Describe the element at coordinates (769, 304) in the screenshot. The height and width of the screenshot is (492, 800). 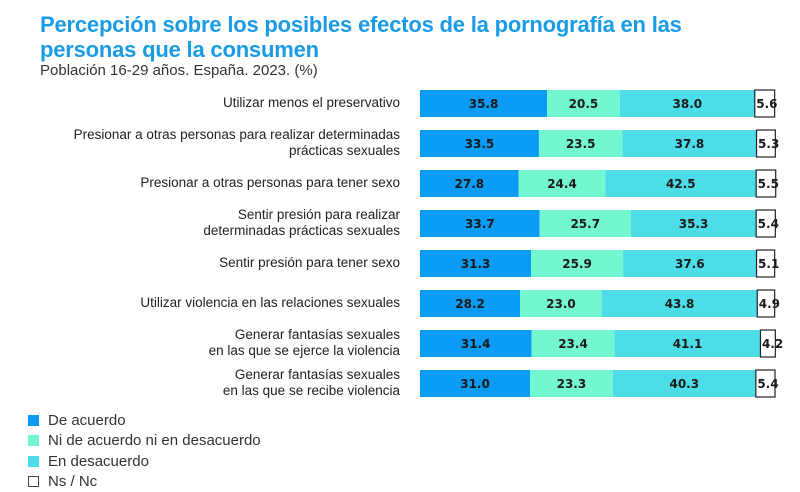
I see `data-label: 4.9` at that location.